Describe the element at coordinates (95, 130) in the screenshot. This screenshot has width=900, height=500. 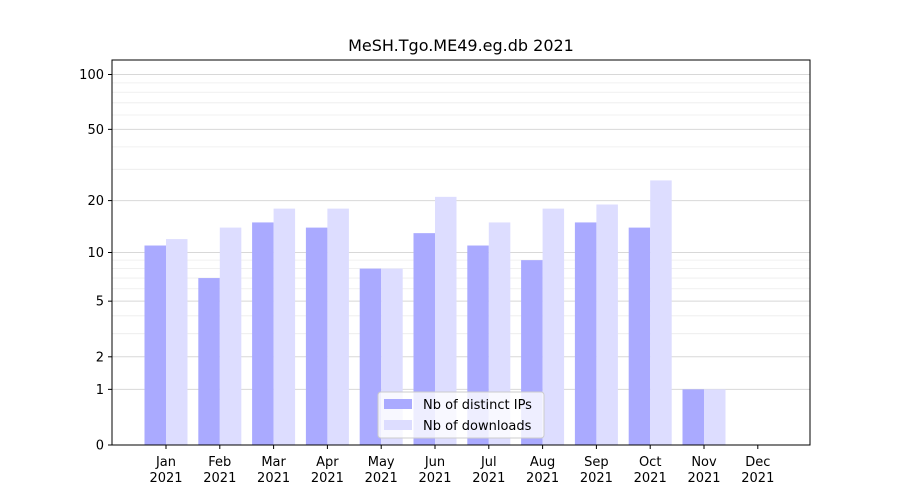
I see `y-tick-label: 50` at that location.